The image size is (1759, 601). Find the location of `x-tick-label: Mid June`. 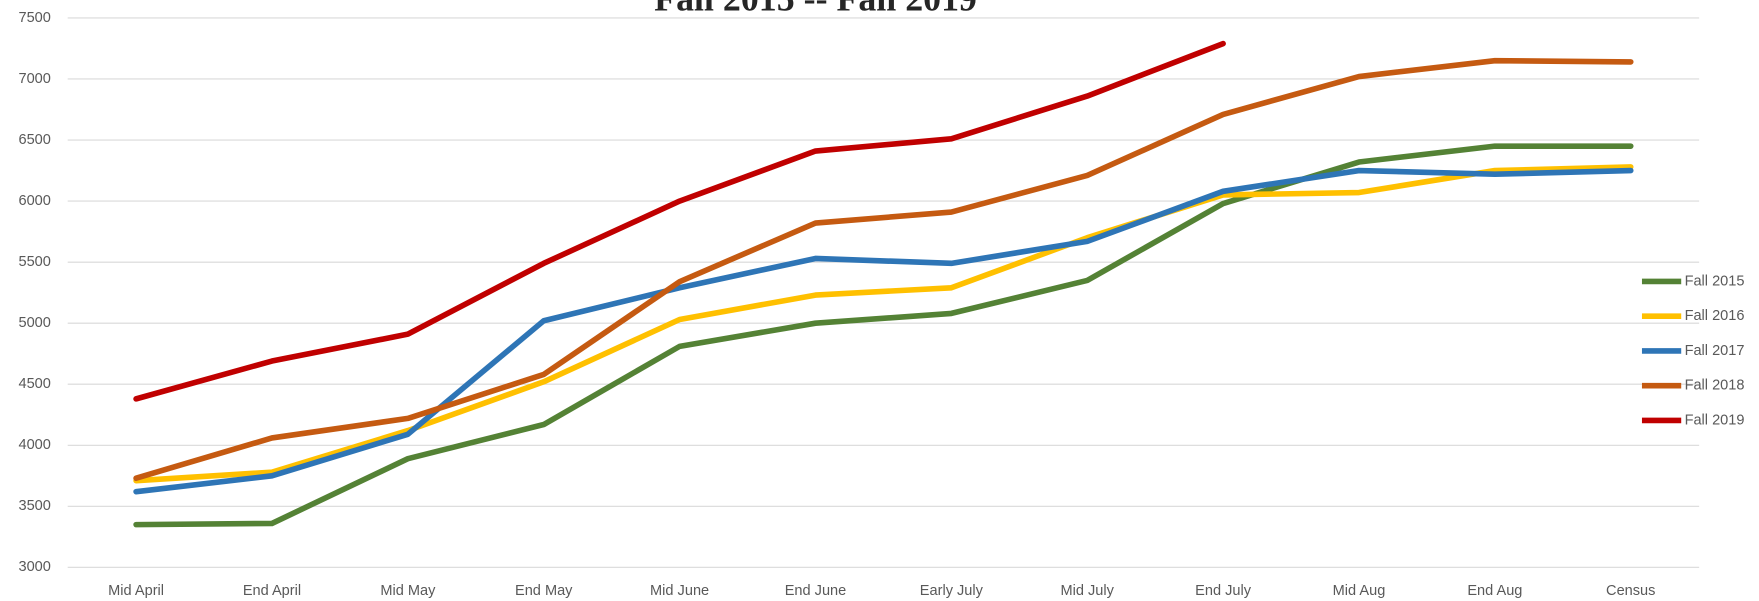

x-tick-label: Mid June is located at coordinates (679, 591).